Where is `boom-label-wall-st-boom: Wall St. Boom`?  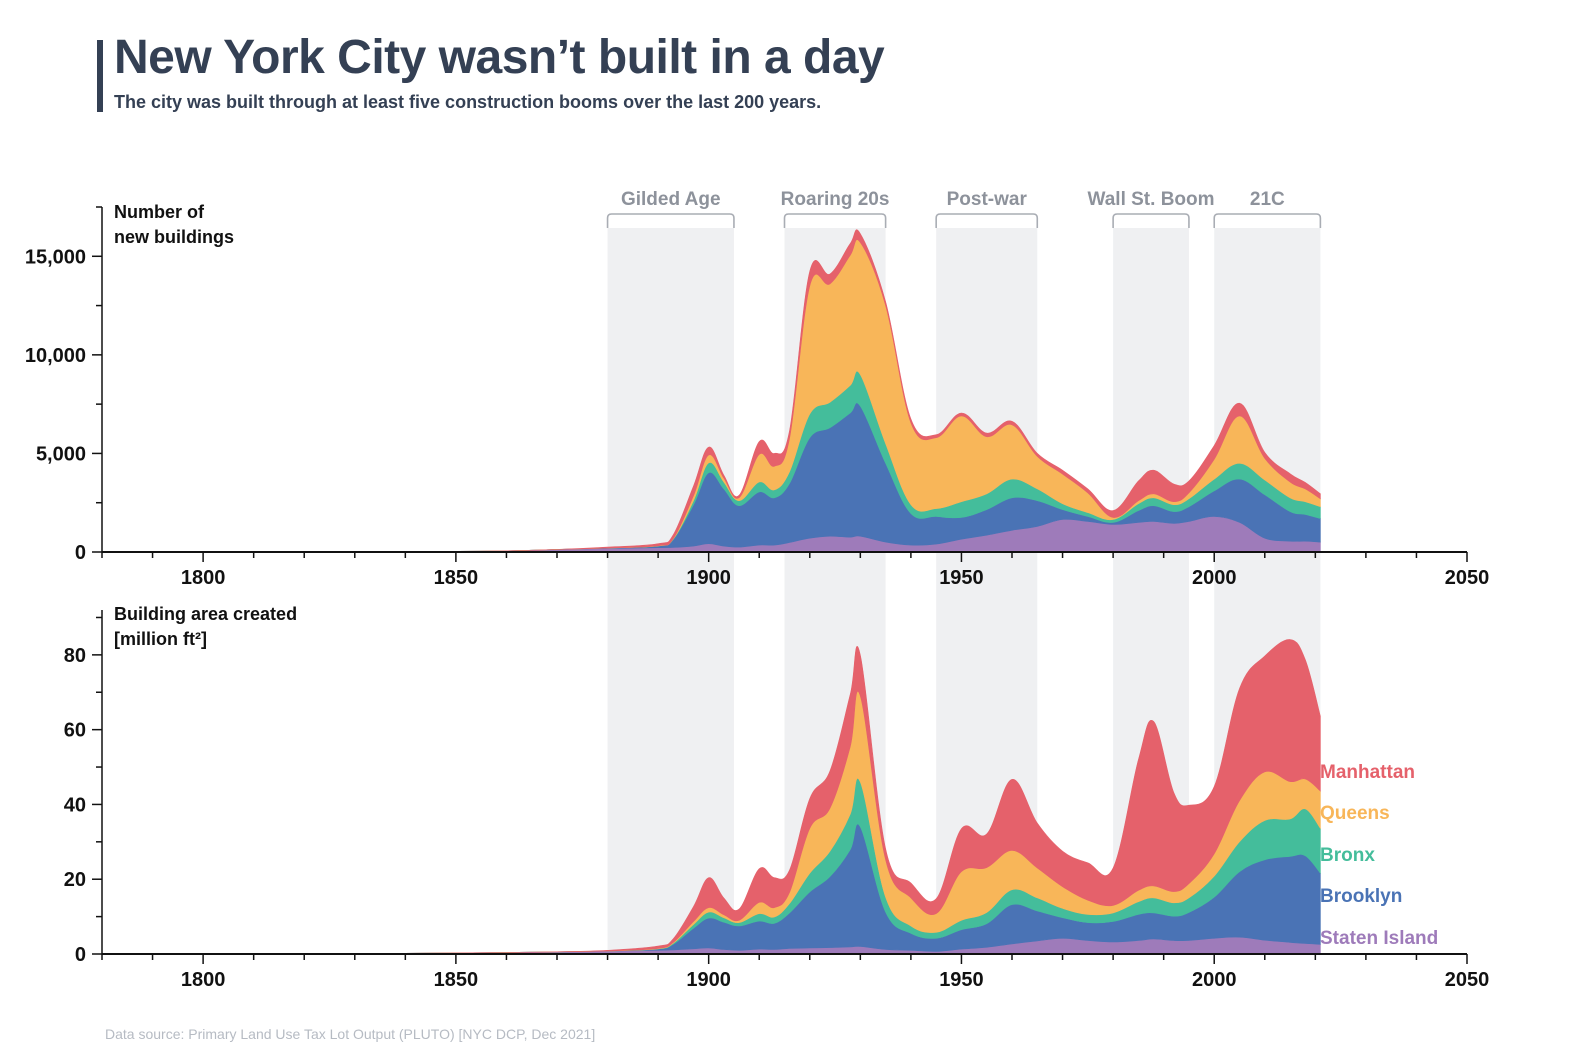 boom-label-wall-st-boom: Wall St. Boom is located at coordinates (1151, 199).